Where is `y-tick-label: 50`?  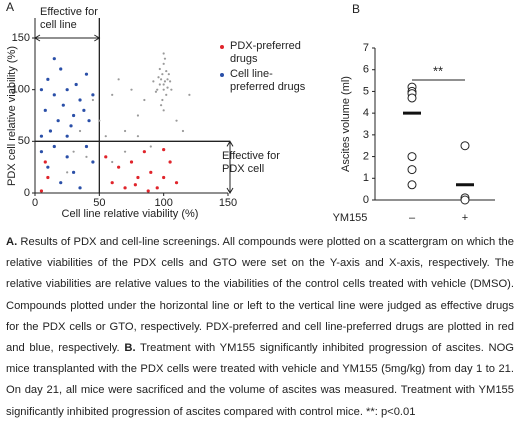 y-tick-label: 50 is located at coordinates (24, 141).